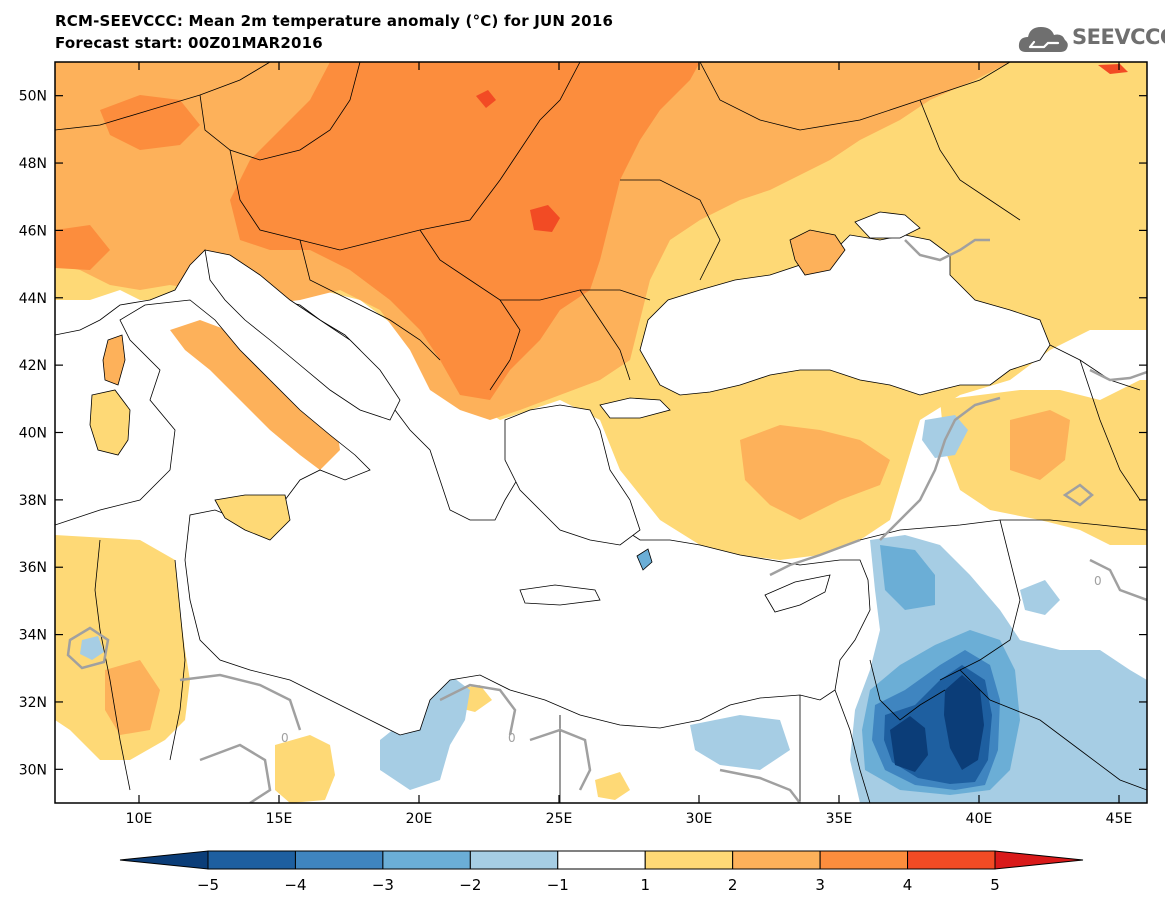  I want to click on lon-tick-label: 35E, so click(839, 819).